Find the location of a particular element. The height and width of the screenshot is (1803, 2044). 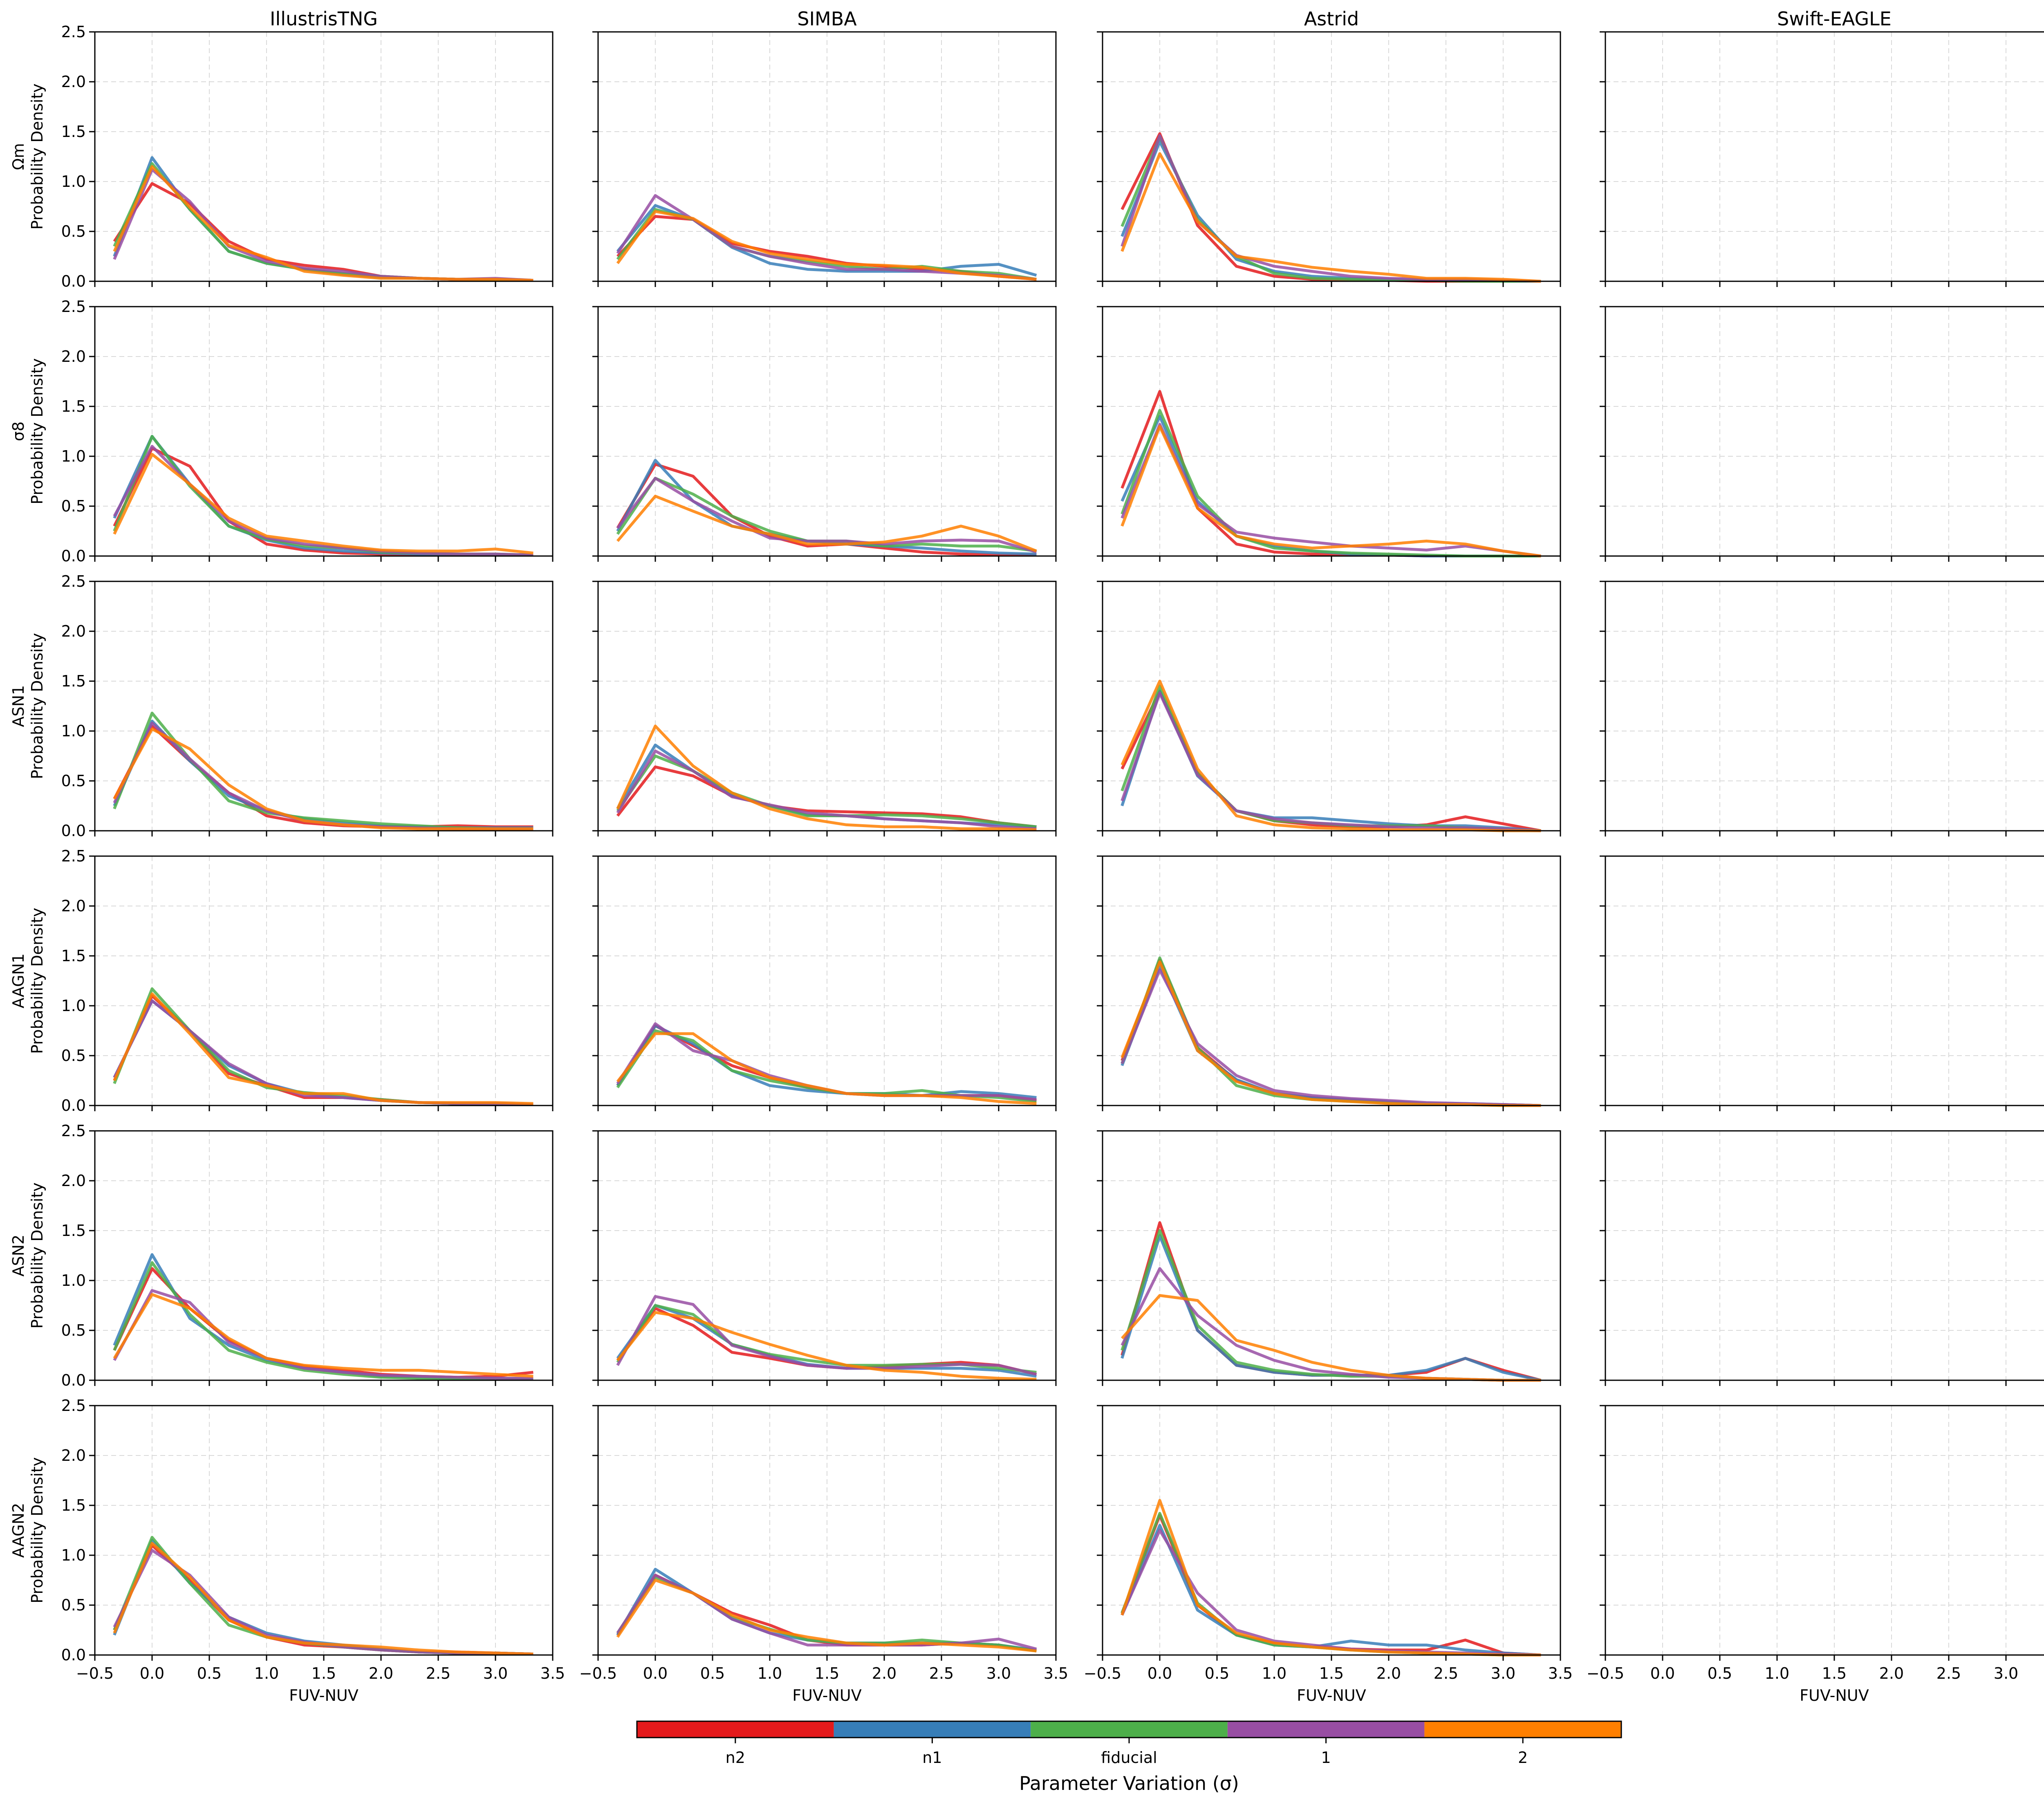

column-title: SIMBA is located at coordinates (827, 19).